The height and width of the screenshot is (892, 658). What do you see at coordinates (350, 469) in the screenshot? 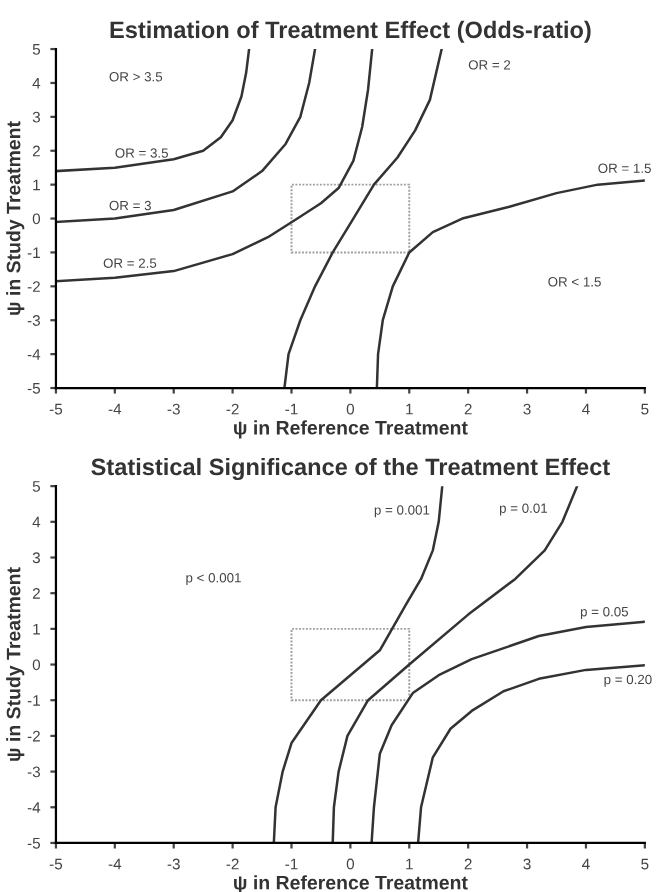
I see `chart-title: Statistical Significance of the Treatment Effect` at bounding box center [350, 469].